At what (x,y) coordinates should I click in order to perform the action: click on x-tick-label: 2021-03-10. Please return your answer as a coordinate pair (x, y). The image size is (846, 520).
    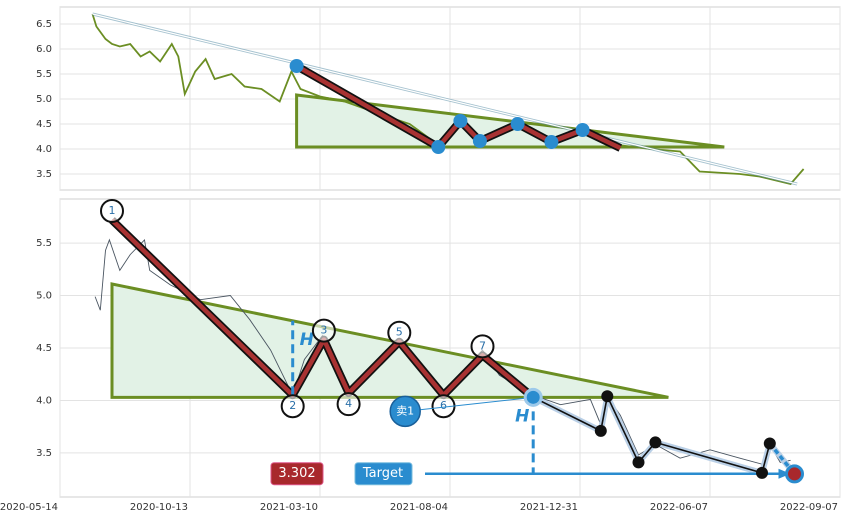
    Looking at the image, I should click on (289, 507).